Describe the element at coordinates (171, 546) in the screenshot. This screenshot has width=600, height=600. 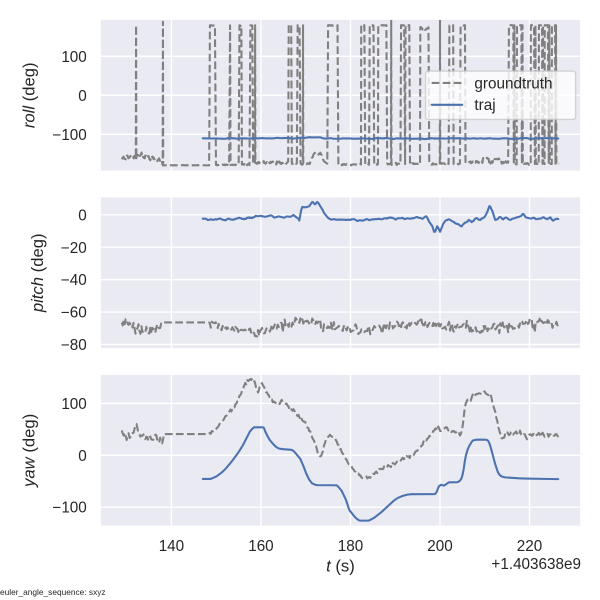
I see `svg-text: 140` at that location.